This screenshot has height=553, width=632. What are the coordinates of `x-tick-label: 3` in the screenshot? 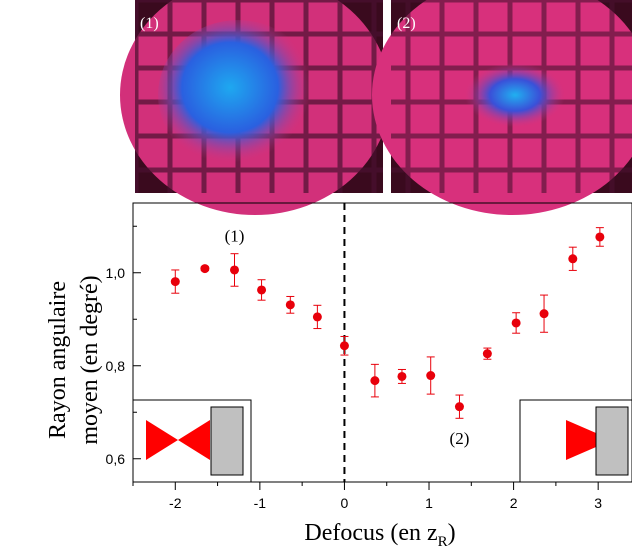 It's located at (598, 503).